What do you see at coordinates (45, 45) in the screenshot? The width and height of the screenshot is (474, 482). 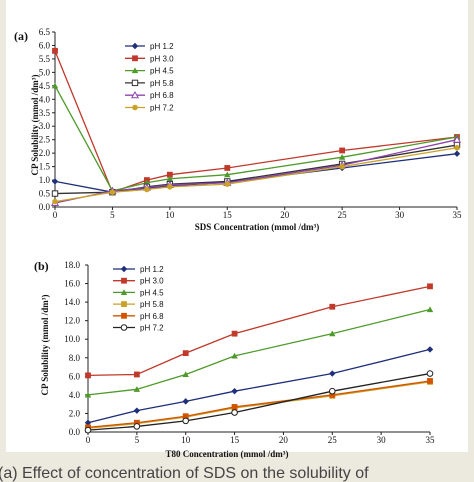 I see `y-tick-label: 6.0` at bounding box center [45, 45].